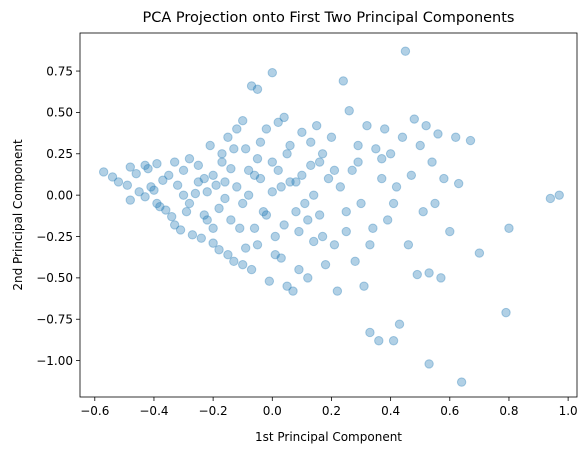 The height and width of the screenshot is (453, 587). What do you see at coordinates (508, 411) in the screenshot?
I see `x-tick-label: 0.8` at bounding box center [508, 411].